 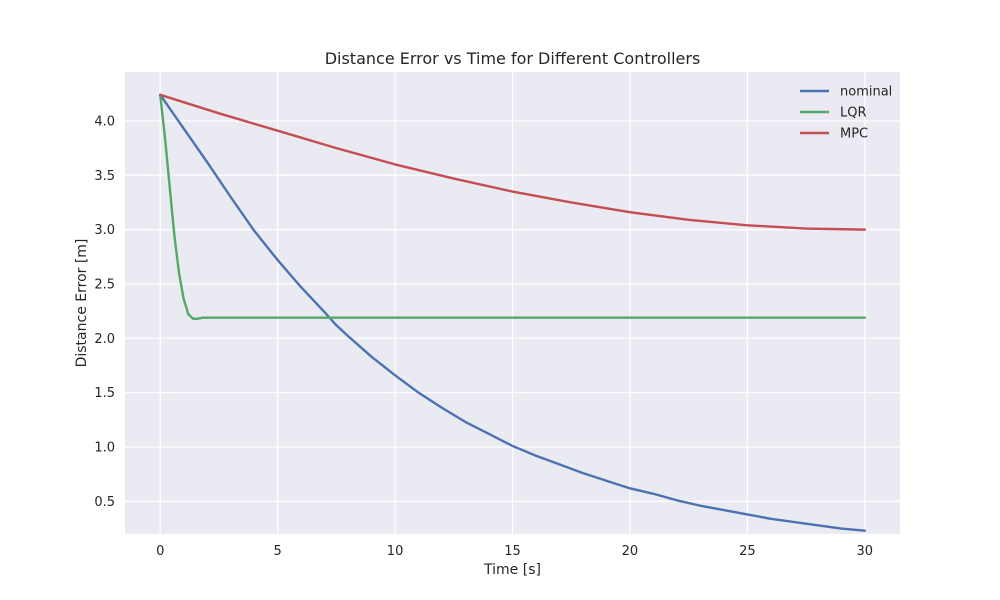 What do you see at coordinates (278, 551) in the screenshot?
I see `x-tick-label: 5` at bounding box center [278, 551].